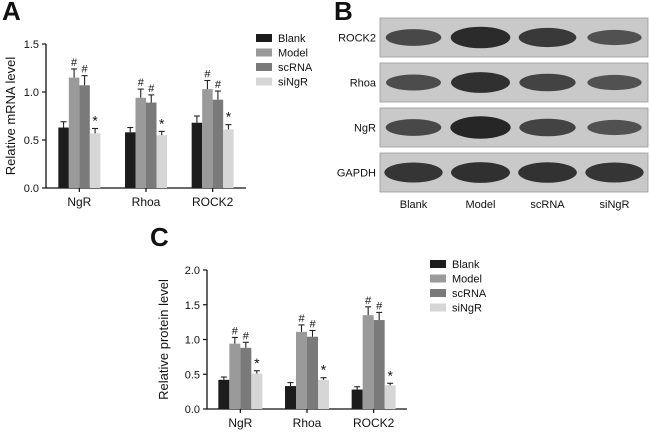 The image size is (650, 441). Describe the element at coordinates (365, 129) in the screenshot. I see `blot-row-label: NgR` at that location.